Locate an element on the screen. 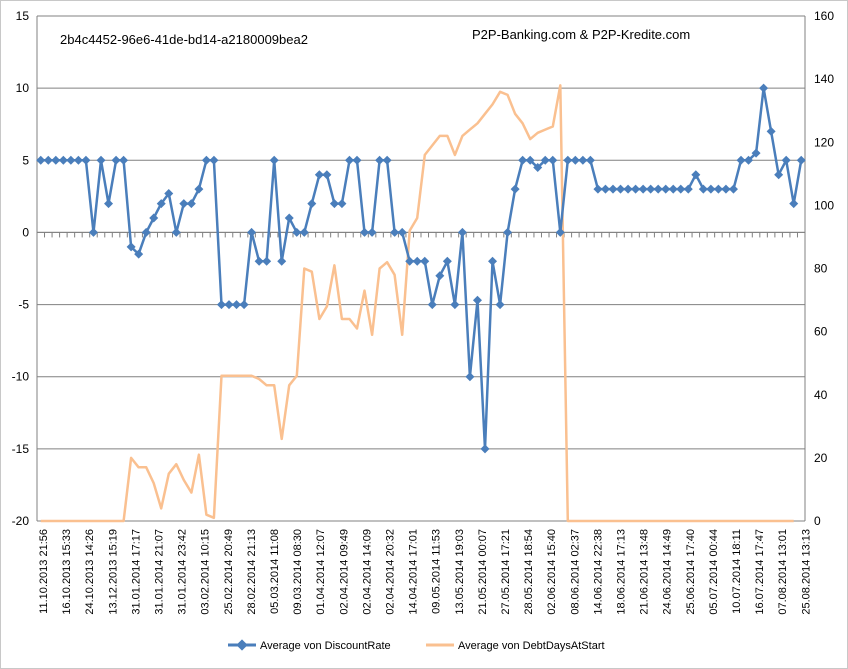 This screenshot has width=848, height=669. x-tick-label: 25.08.2014 13:13 is located at coordinates (806, 572).